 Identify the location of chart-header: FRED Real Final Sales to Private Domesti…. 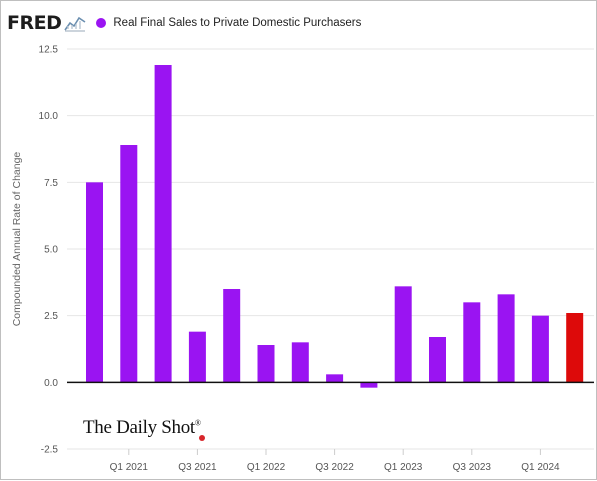
(184, 23).